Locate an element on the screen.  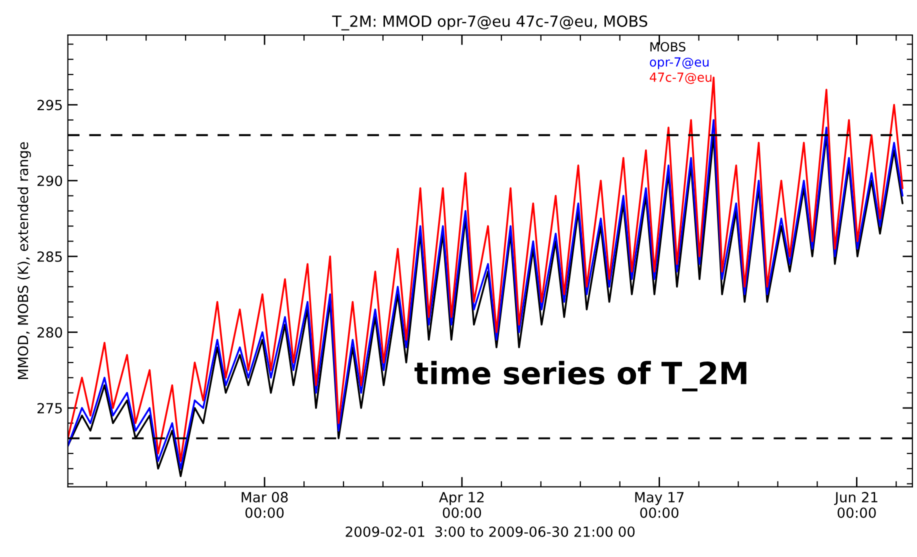
x-axis-title: 2009-02-01 3:00 to 2009-06-30 21:00 00 is located at coordinates (490, 531).